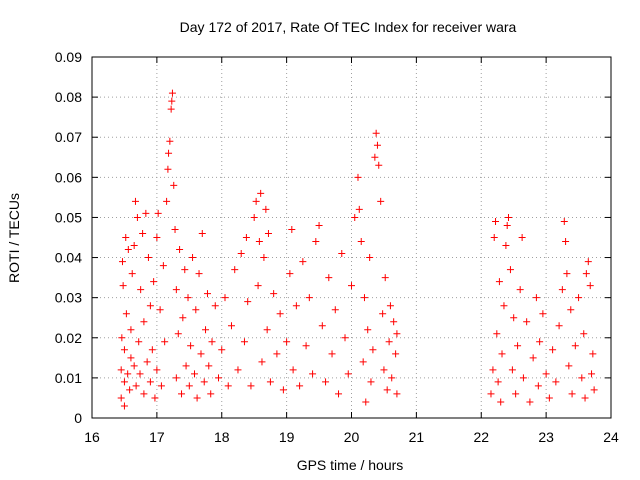 The width and height of the screenshot is (640, 480). What do you see at coordinates (92, 437) in the screenshot?
I see `x-tick-label: 16` at bounding box center [92, 437].